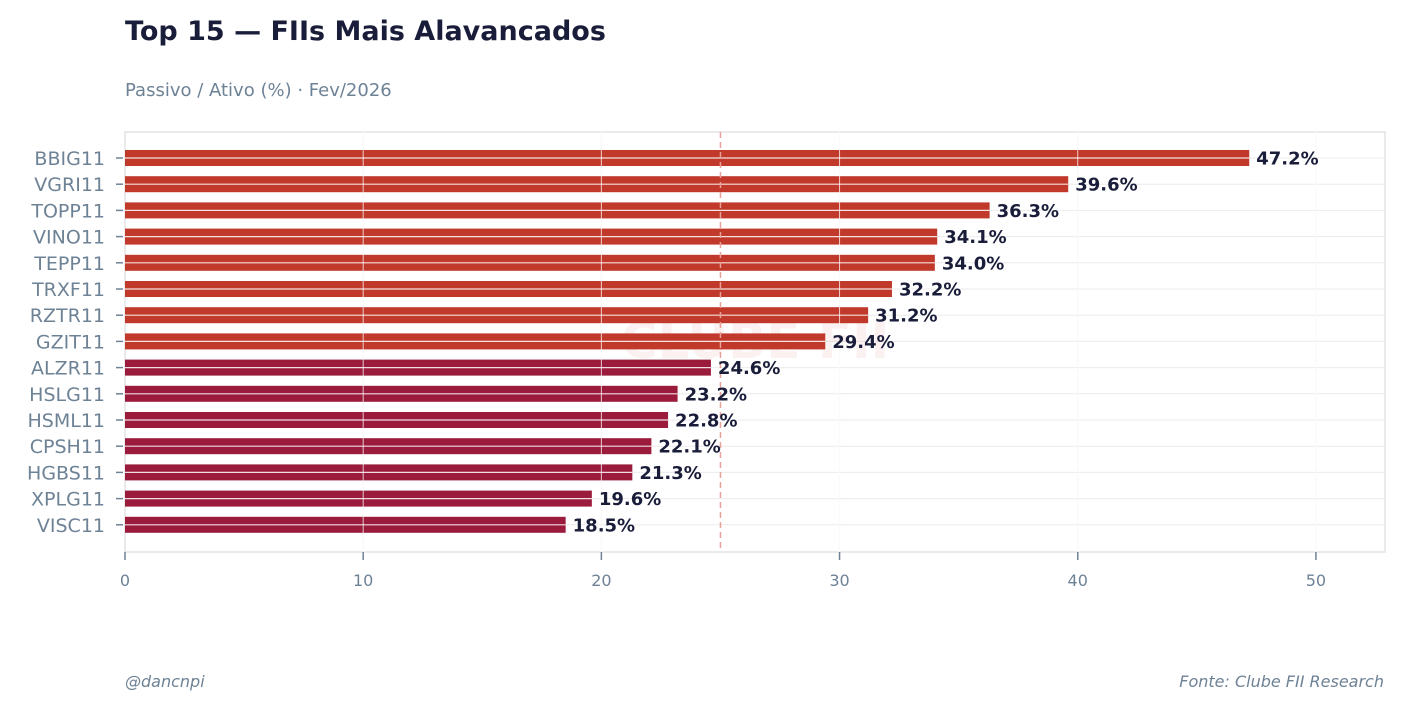  What do you see at coordinates (66, 421) in the screenshot?
I see `y-tick-label: HSML11` at bounding box center [66, 421].